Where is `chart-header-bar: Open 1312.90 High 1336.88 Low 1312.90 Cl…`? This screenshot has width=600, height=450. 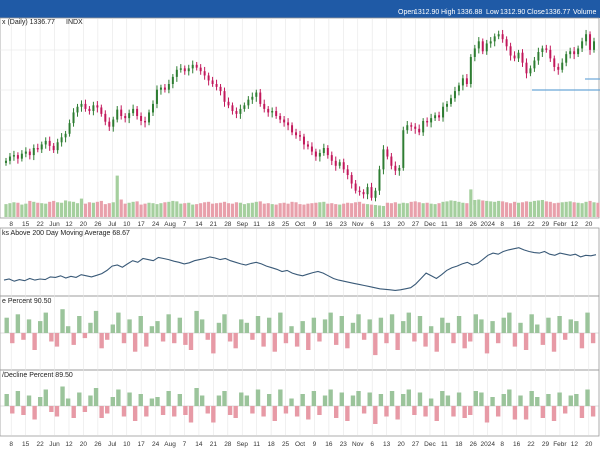 chart-header-bar: Open 1312.90 High 1336.88 Low 1312.90 Cl… is located at coordinates (300, 9).